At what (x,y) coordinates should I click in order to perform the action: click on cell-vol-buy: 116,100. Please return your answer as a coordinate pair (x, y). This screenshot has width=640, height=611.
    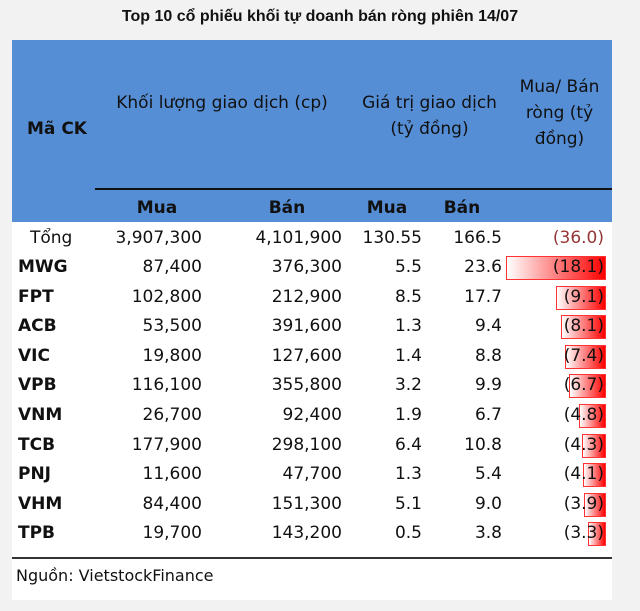
    Looking at the image, I should click on (166, 385).